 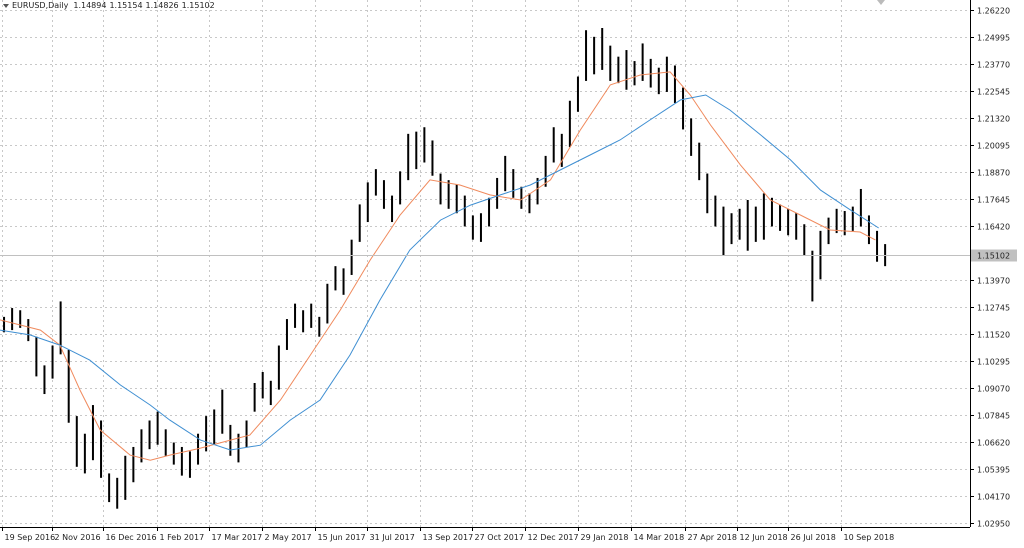 What do you see at coordinates (131, 537) in the screenshot?
I see `x-tick-label: 16 Dec 2016` at bounding box center [131, 537].